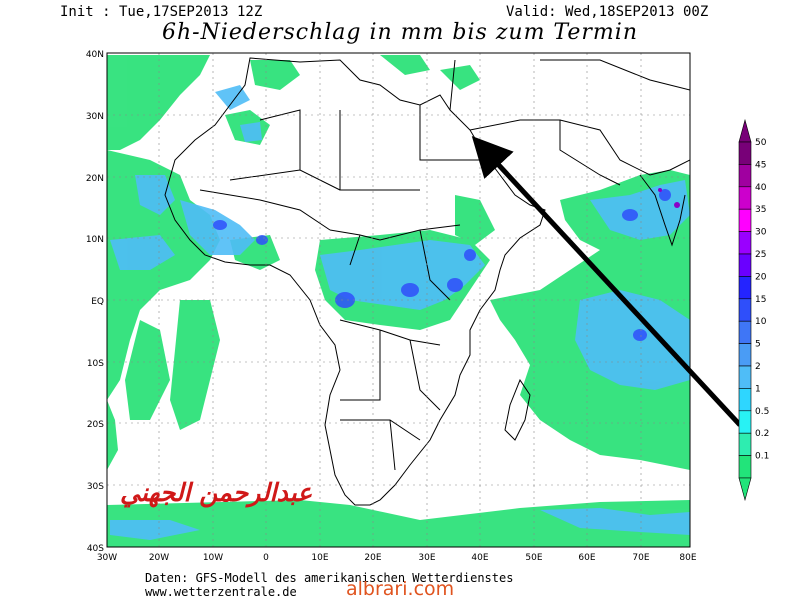 Image resolution: width=800 pixels, height=600 pixels. What do you see at coordinates (426, 558) in the screenshot?
I see `lon-label: 30E` at bounding box center [426, 558].